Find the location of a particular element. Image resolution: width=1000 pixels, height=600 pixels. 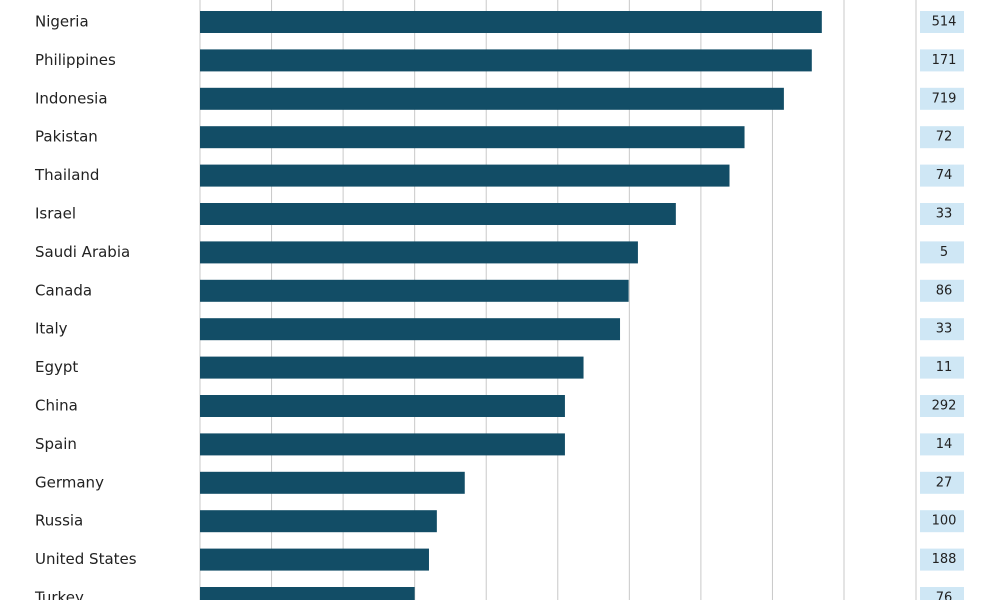

value-label: 171 is located at coordinates (944, 60).